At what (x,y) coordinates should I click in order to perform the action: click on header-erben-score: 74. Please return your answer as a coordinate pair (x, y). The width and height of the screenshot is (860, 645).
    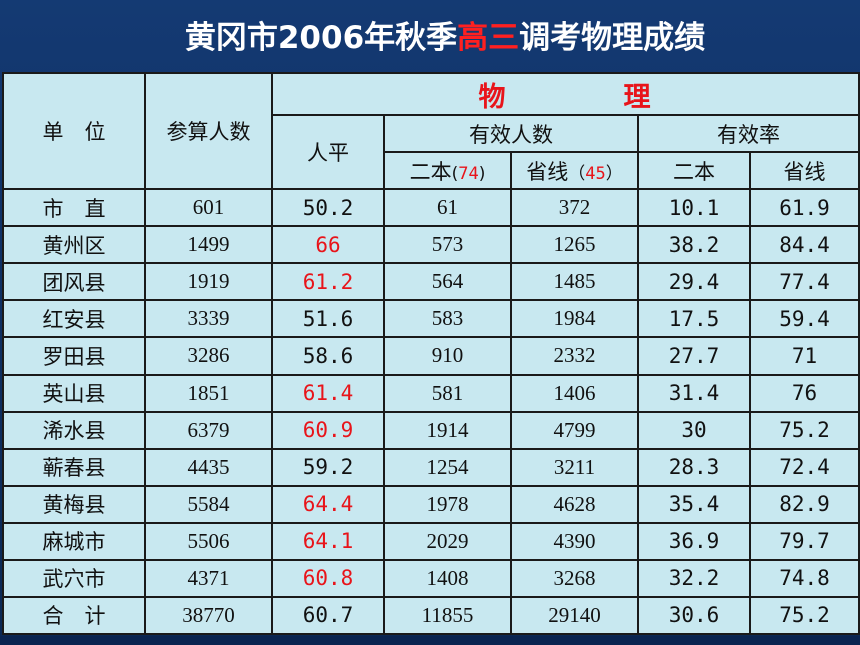
    Looking at the image, I should click on (468, 173).